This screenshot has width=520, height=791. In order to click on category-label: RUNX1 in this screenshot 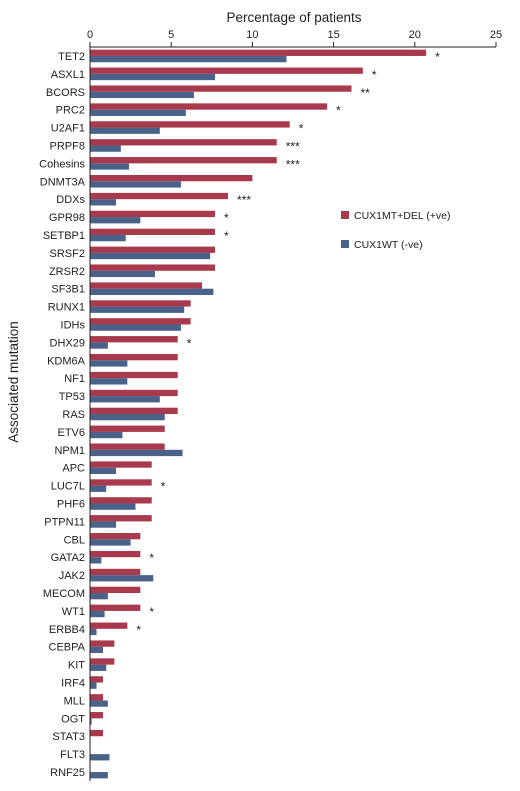, I will do `click(66, 308)`.